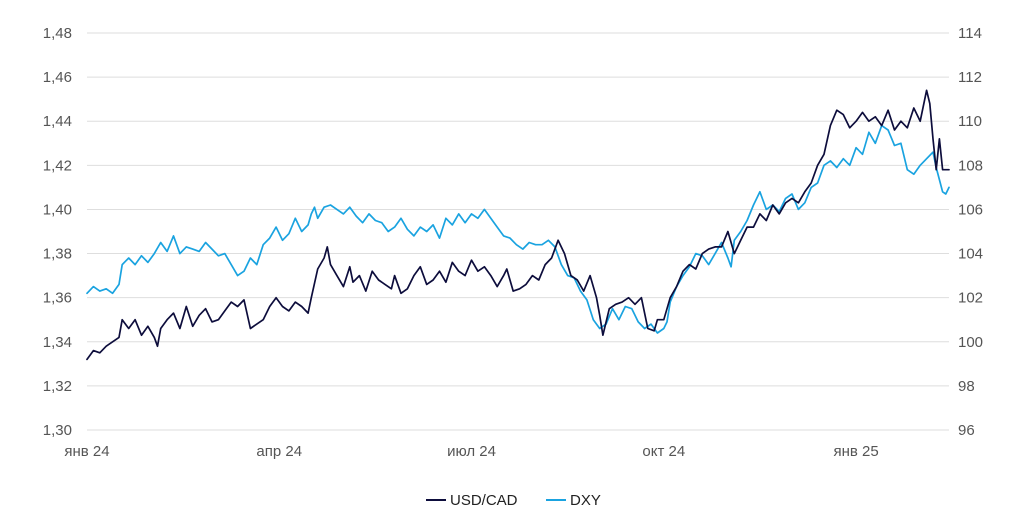 This screenshot has width=1024, height=521. What do you see at coordinates (57, 298) in the screenshot?
I see `y-left-tick-label: 1,36` at bounding box center [57, 298].